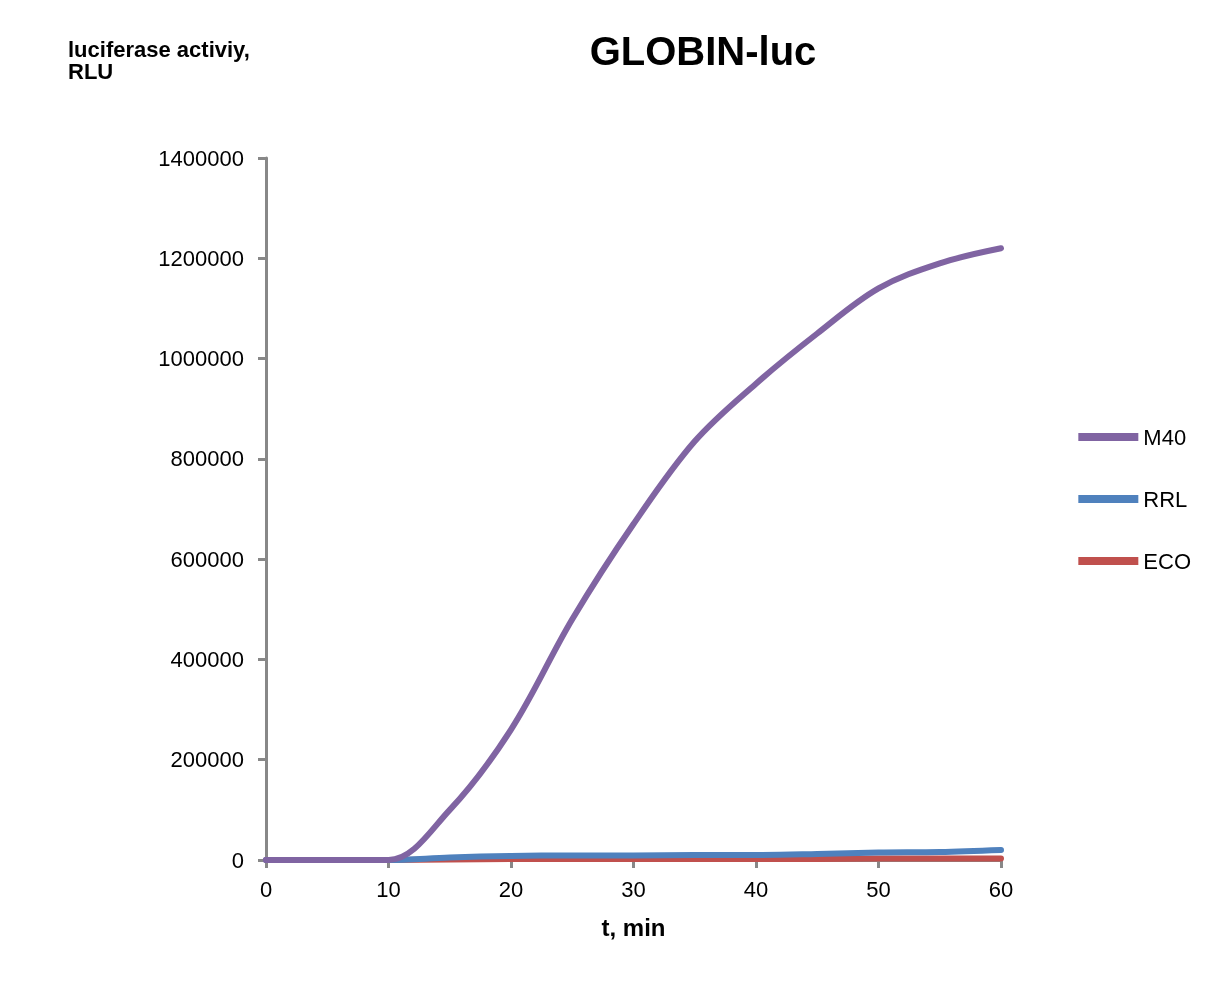  Describe the element at coordinates (207, 659) in the screenshot. I see `y-tick-label: 400000` at that location.